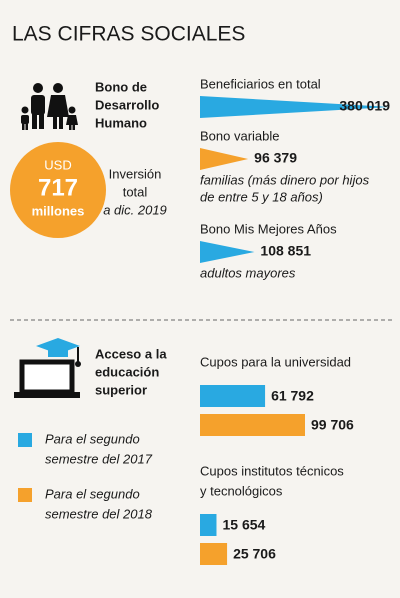 The width and height of the screenshot is (400, 598). Describe the element at coordinates (254, 554) in the screenshot. I see `bar-value: 25 706` at that location.